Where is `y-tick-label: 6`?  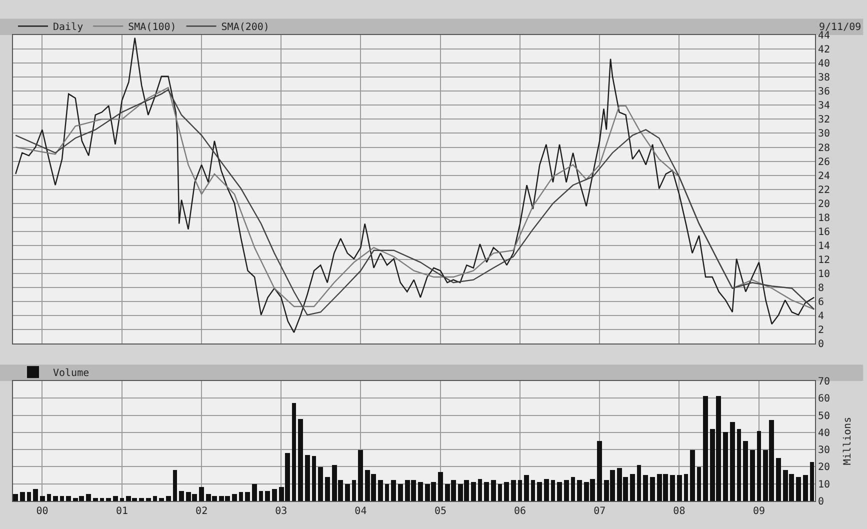 y-tick-label: 6 is located at coordinates (821, 302).